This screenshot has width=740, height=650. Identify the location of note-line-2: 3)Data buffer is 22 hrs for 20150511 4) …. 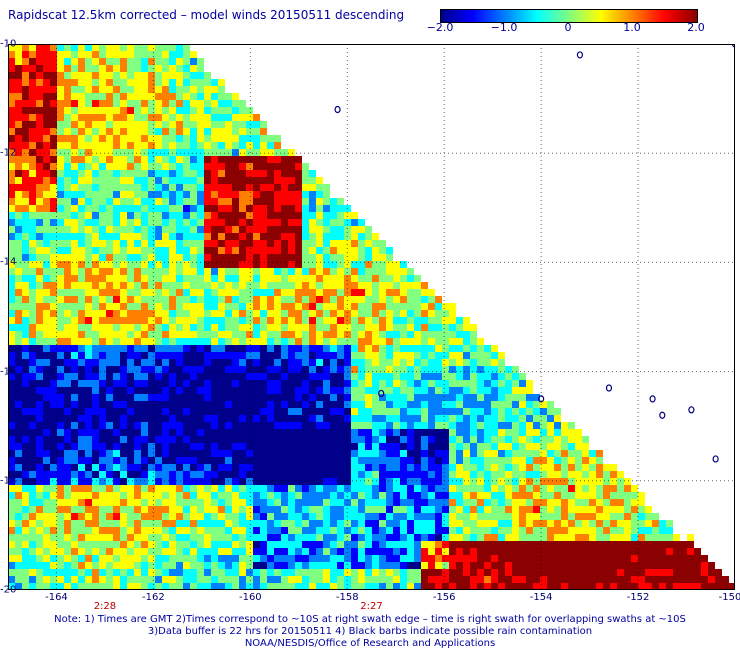
(370, 631).